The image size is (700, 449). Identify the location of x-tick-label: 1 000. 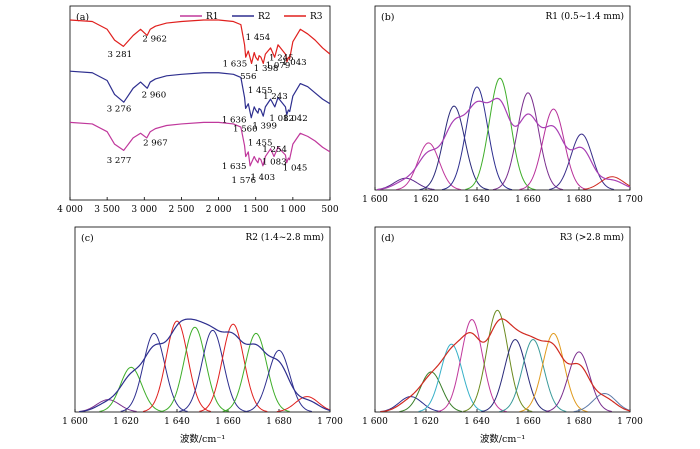
(293, 210).